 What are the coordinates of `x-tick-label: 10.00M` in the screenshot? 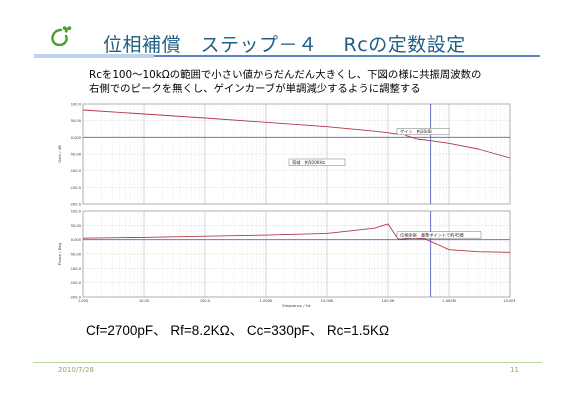 It's located at (509, 301).